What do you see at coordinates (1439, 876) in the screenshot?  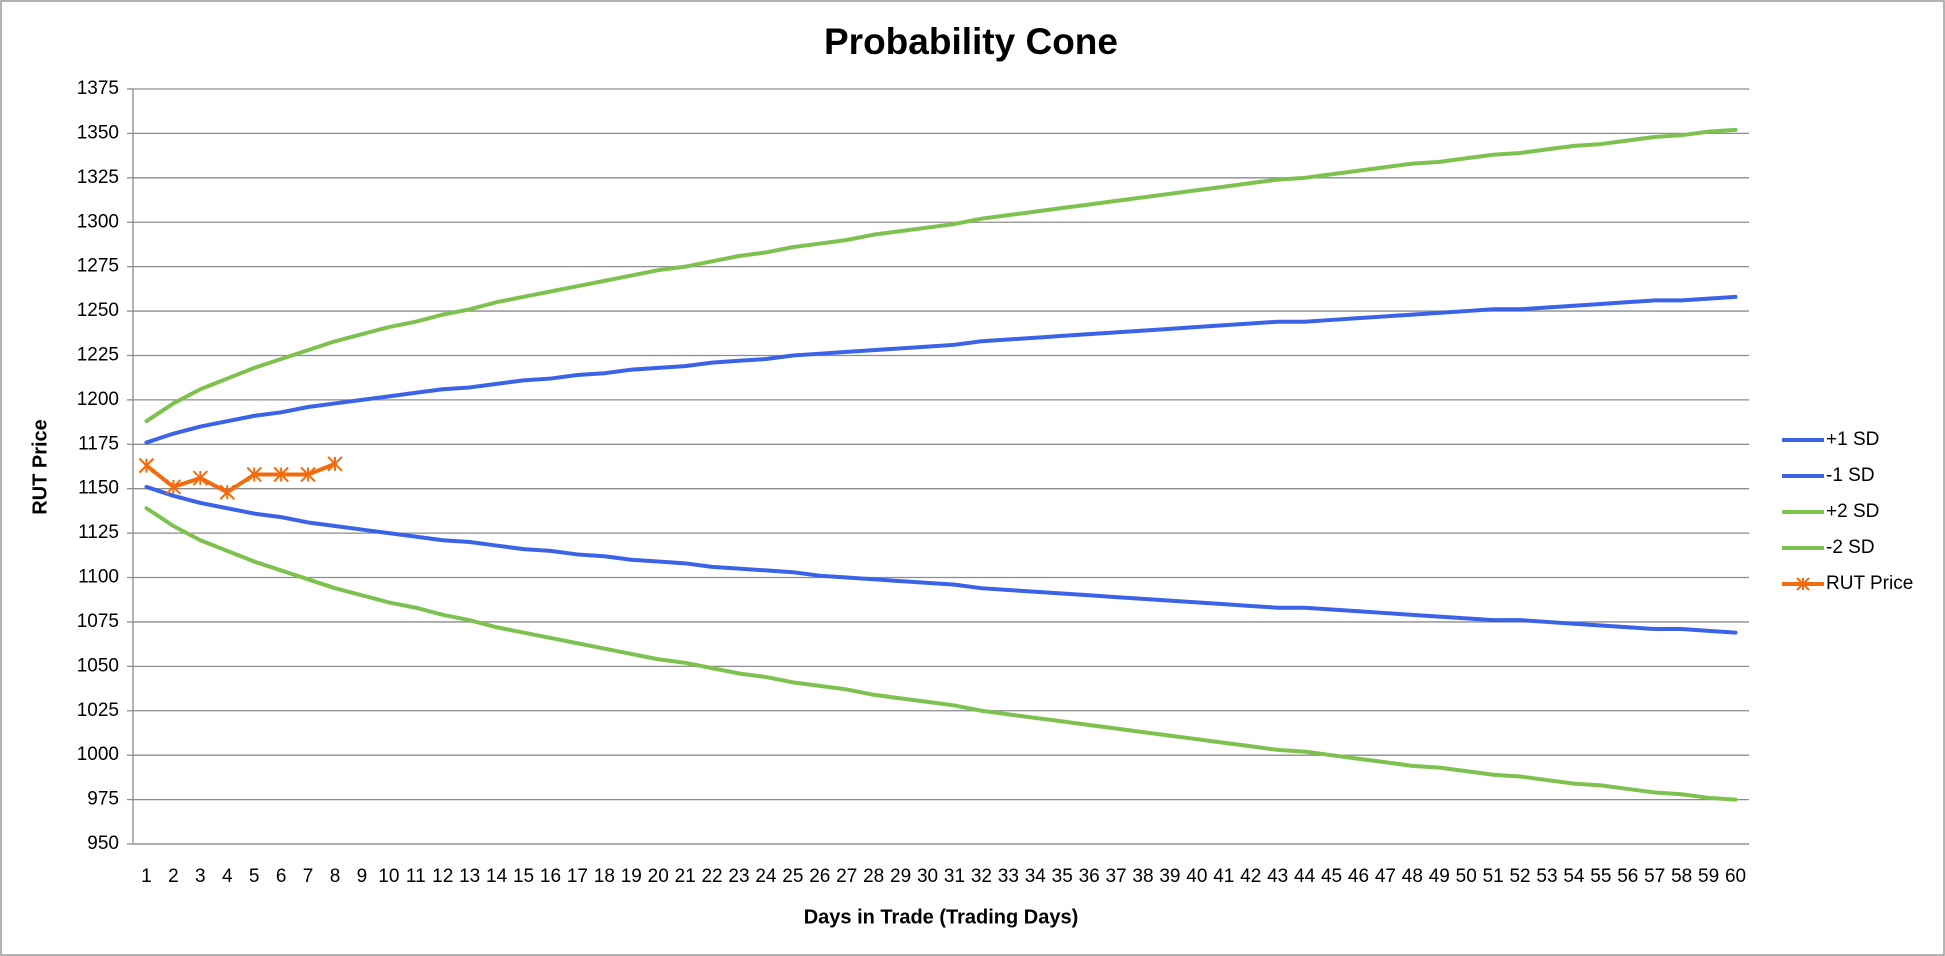 I see `x-tick-label: 49` at bounding box center [1439, 876].